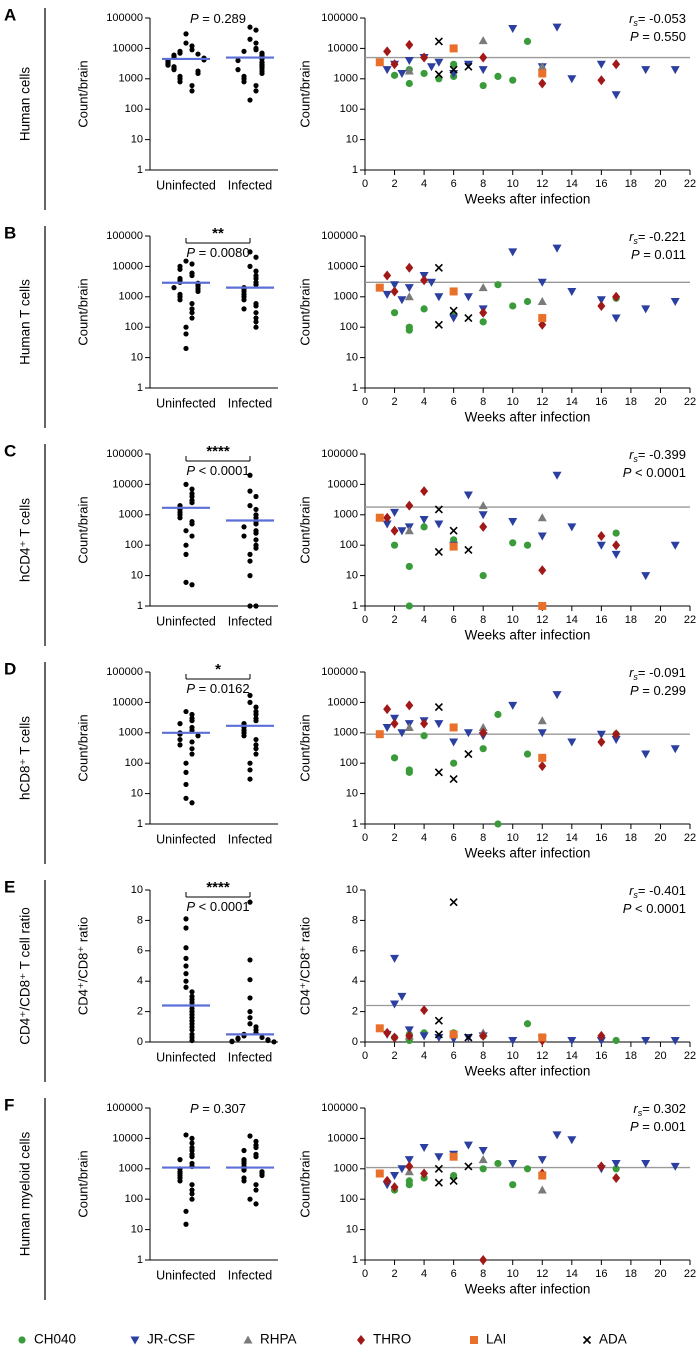 Image resolution: width=700 pixels, height=1360 pixels. I want to click on row-label: hCD8⁺ T cells, so click(25, 758).